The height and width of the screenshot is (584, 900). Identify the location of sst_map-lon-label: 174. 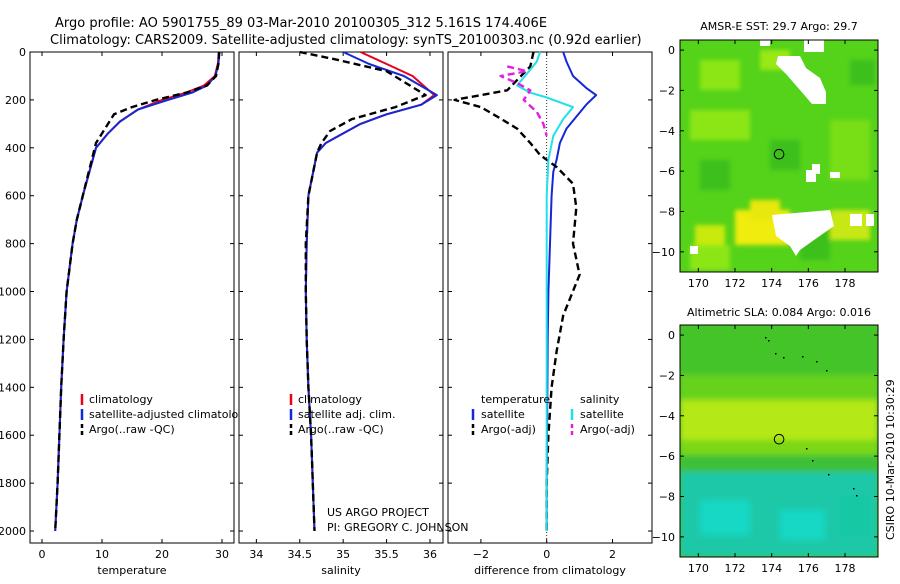
(771, 283).